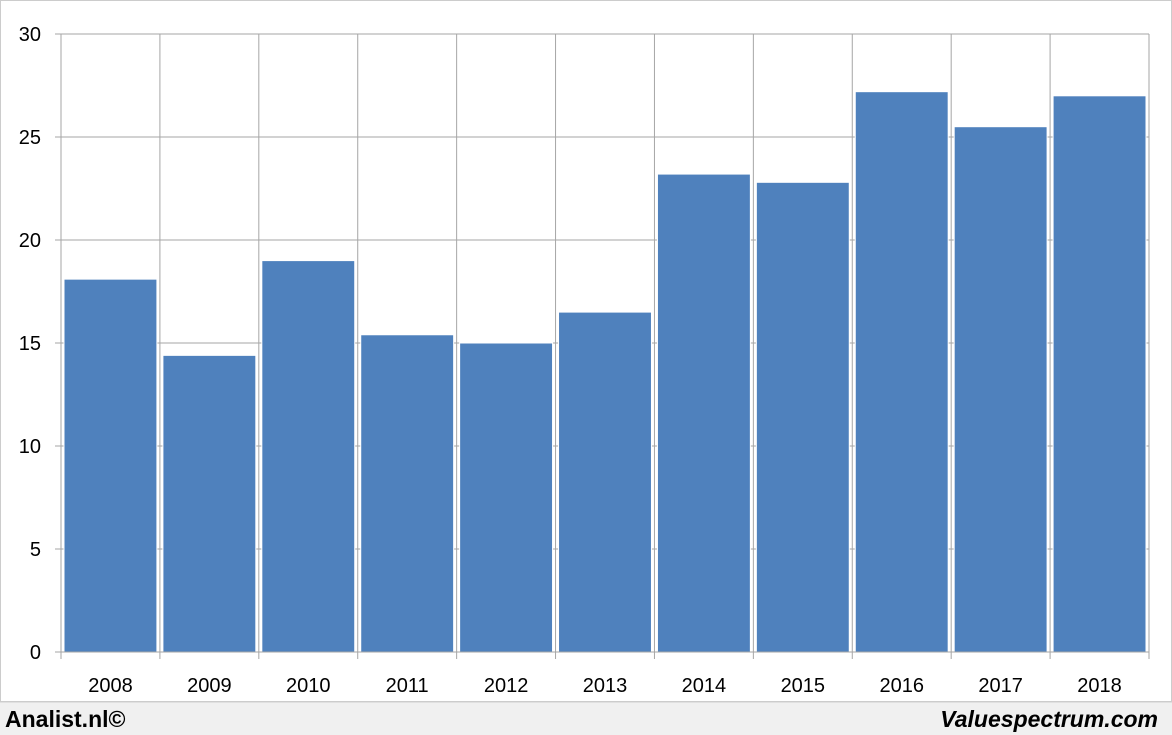  What do you see at coordinates (1049, 719) in the screenshot?
I see `valuespectrum-credit: Valuespectrum.com` at bounding box center [1049, 719].